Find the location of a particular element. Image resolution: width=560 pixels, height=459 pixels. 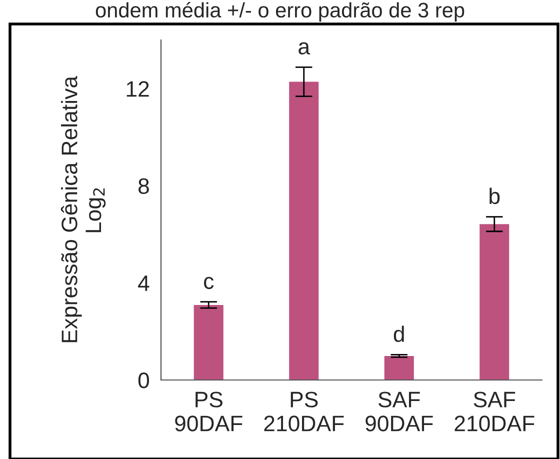

annotation: b is located at coordinates (495, 196).